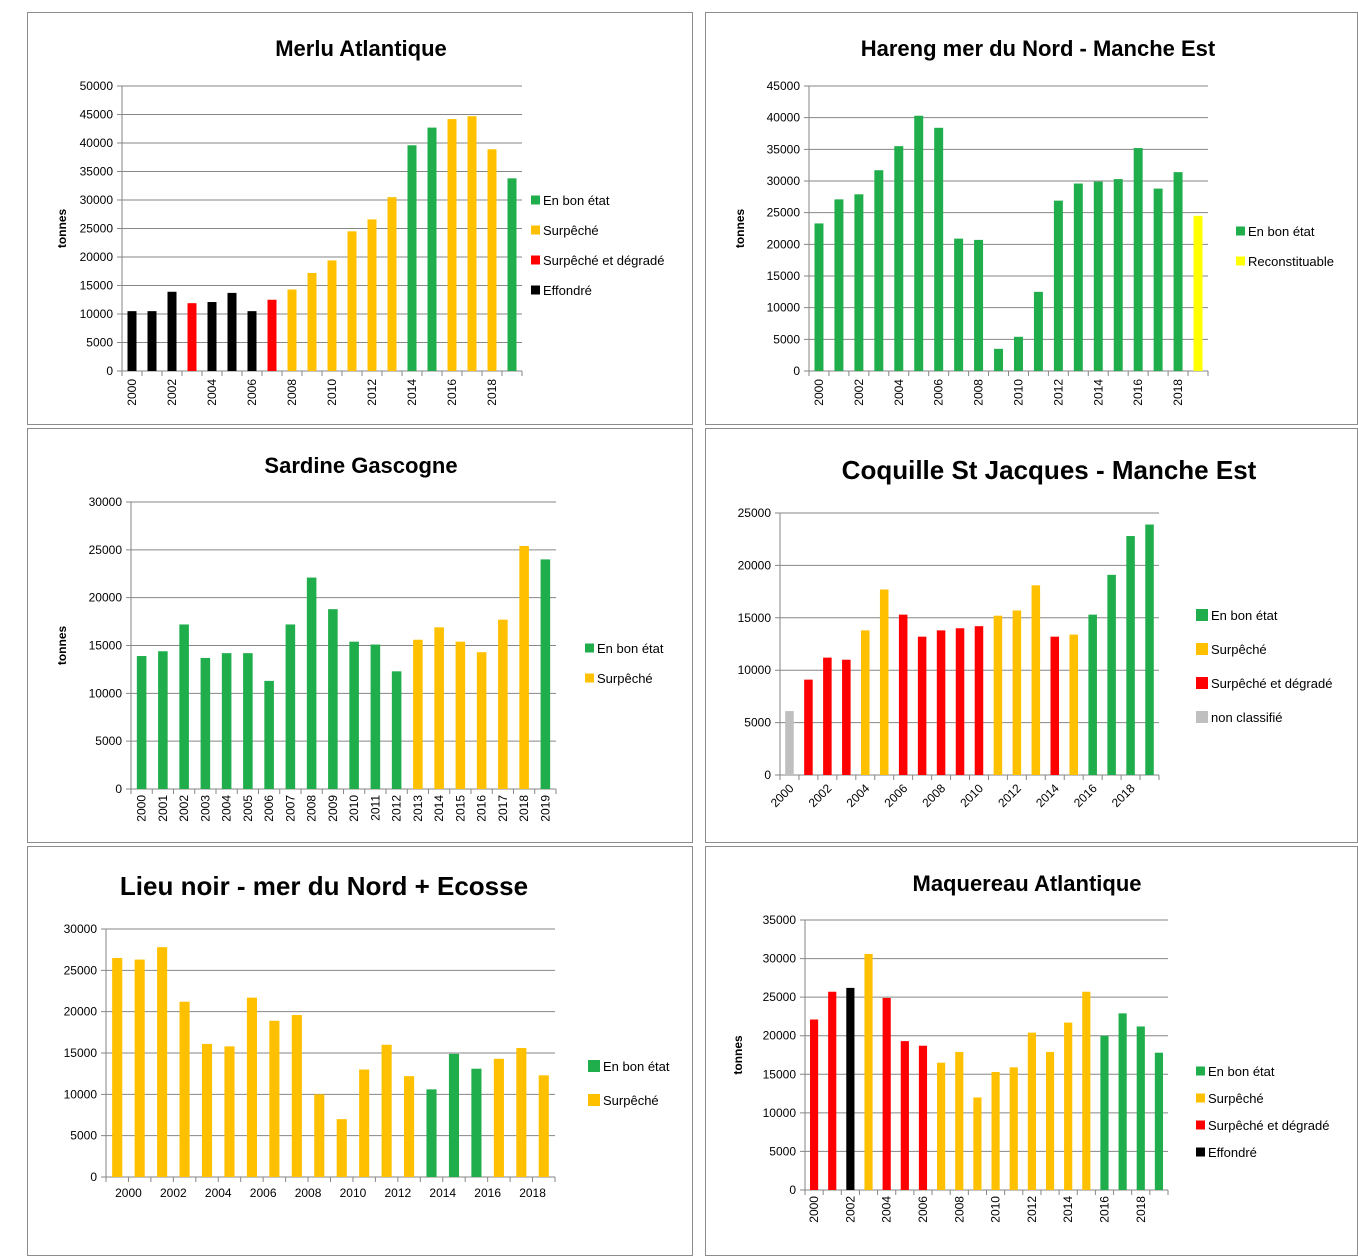 The height and width of the screenshot is (1256, 1358). What do you see at coordinates (372, 392) in the screenshot?
I see `c0-xtick-label: 2012` at bounding box center [372, 392].